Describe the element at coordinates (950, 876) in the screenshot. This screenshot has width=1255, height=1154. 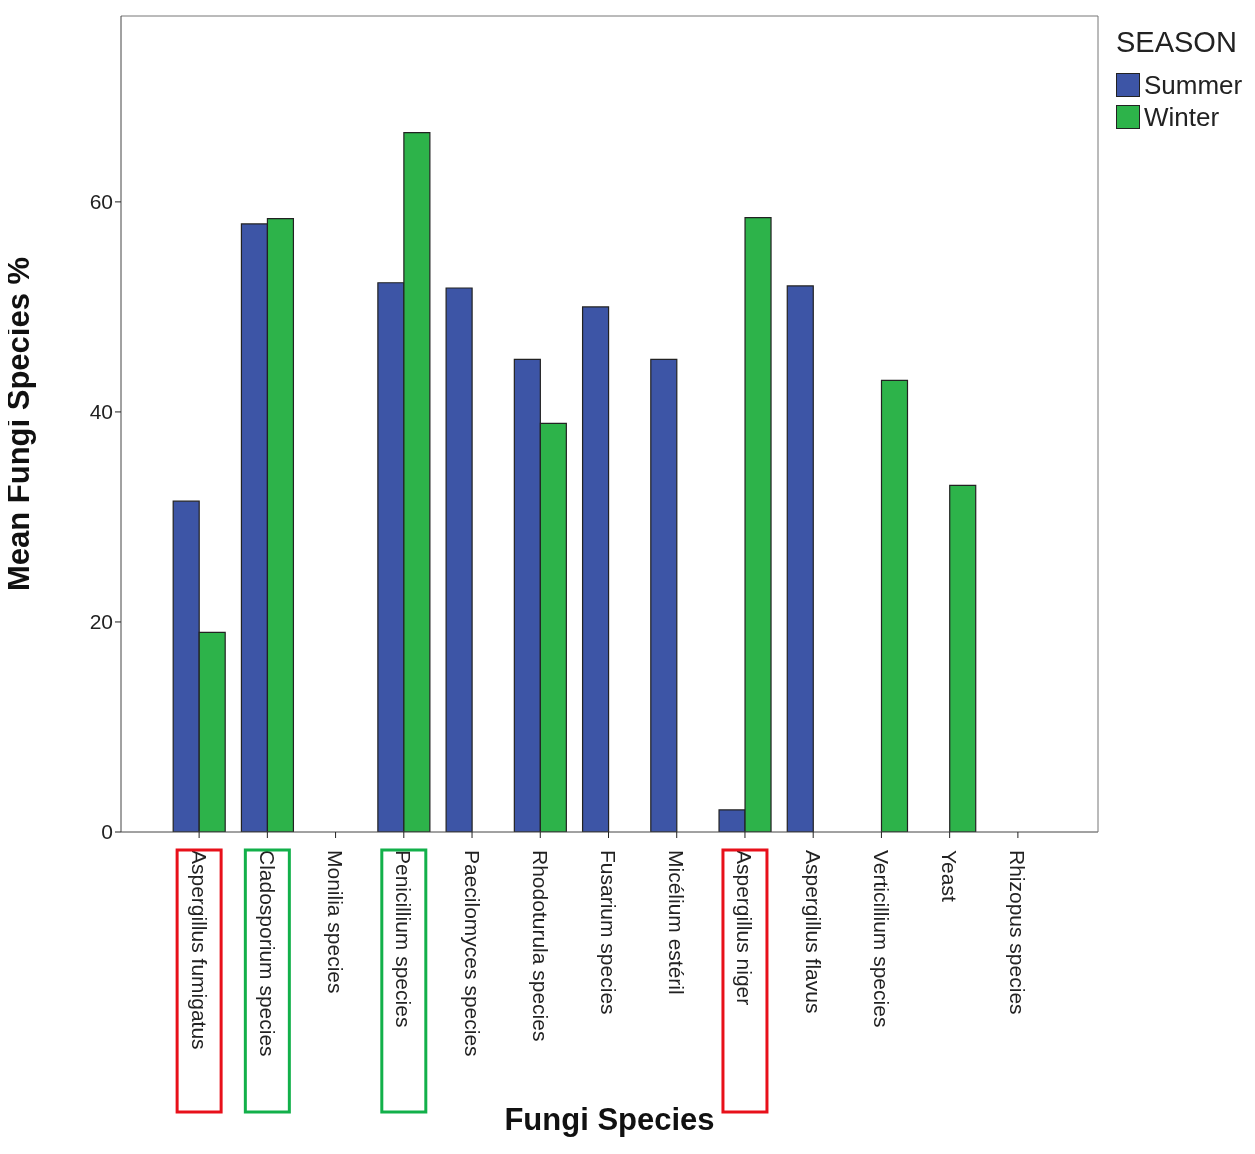
I see `x-tick-label: Yeast` at that location.